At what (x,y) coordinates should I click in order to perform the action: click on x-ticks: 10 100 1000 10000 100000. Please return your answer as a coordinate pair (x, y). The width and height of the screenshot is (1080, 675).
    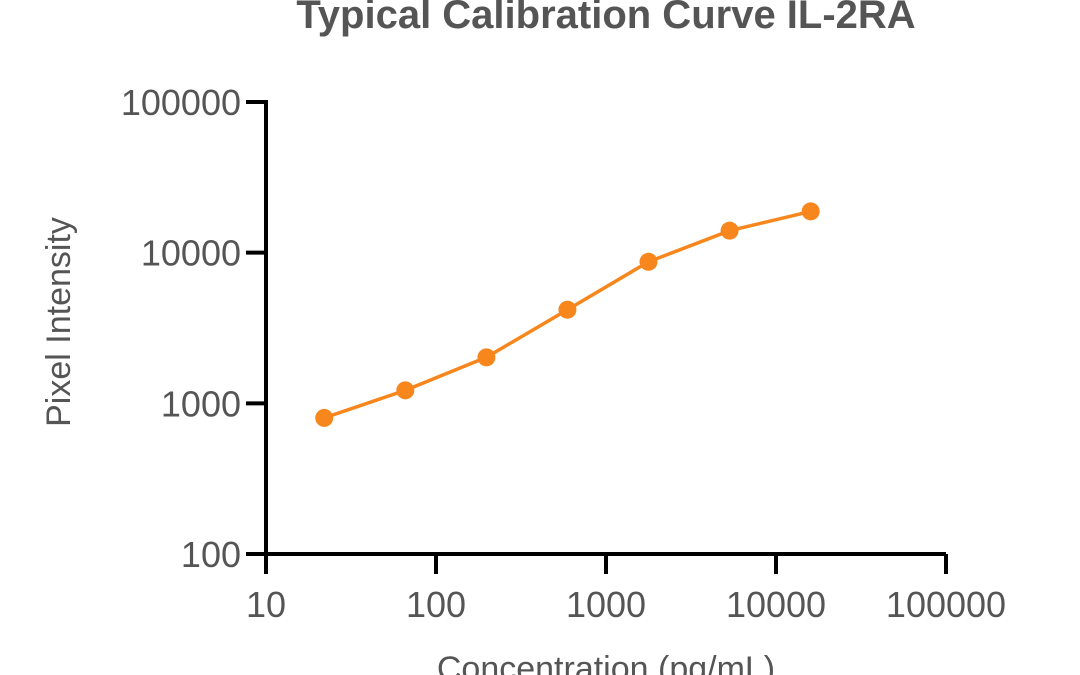
    Looking at the image, I should click on (626, 589).